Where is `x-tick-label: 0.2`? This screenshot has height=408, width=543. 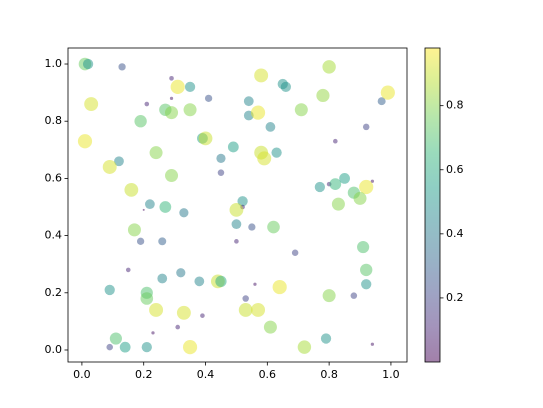
x-tick-label: 0.2 is located at coordinates (144, 374).